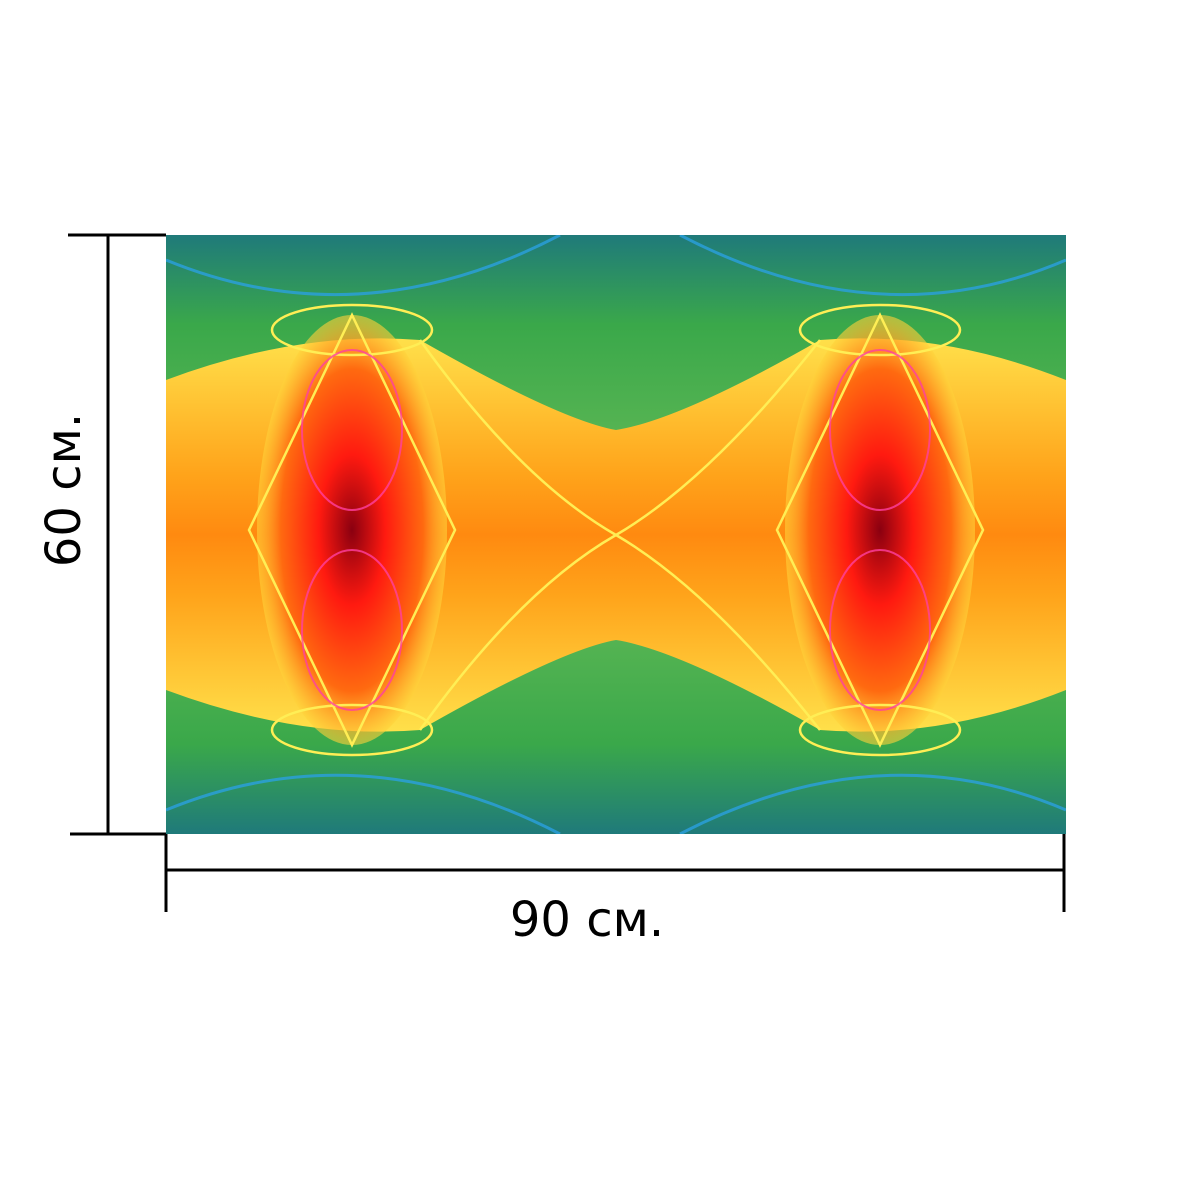 Image resolution: width=1200 pixels, height=1200 pixels. Describe the element at coordinates (64, 490) in the screenshot. I see `height-label: 60 см.` at that location.